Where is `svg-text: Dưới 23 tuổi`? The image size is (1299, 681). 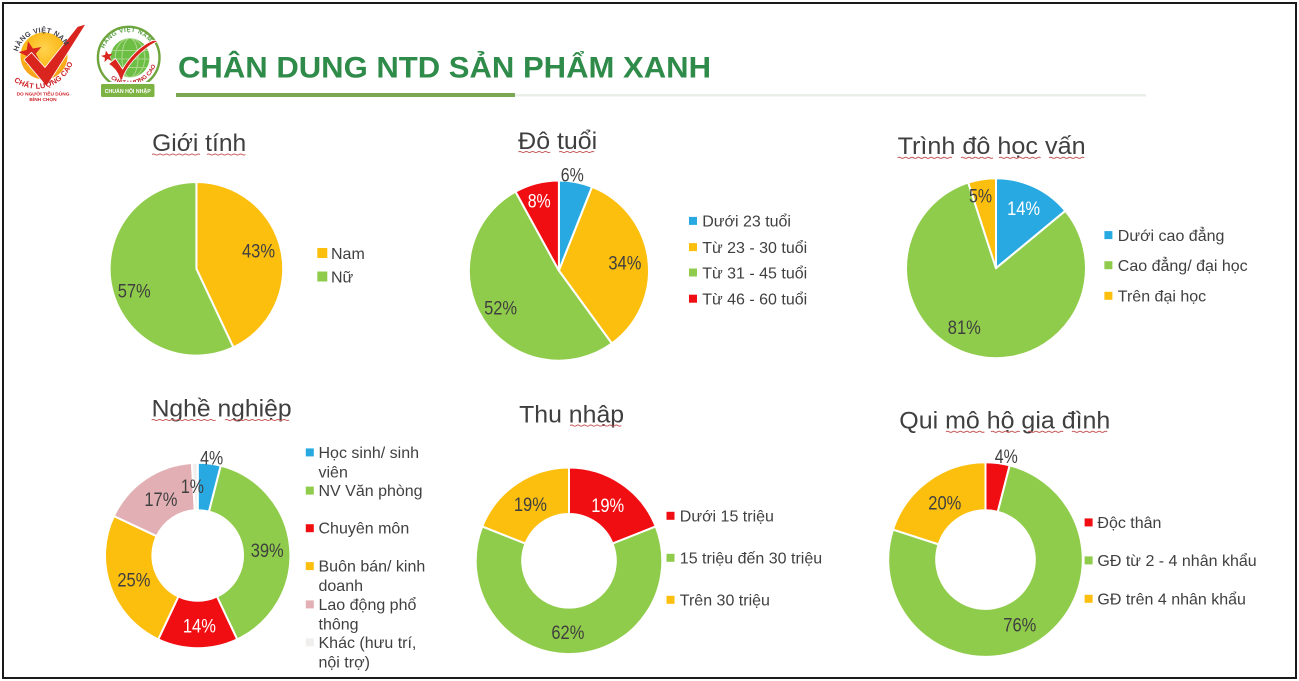 svg-text: Dưới 23 tuổi is located at coordinates (746, 222).